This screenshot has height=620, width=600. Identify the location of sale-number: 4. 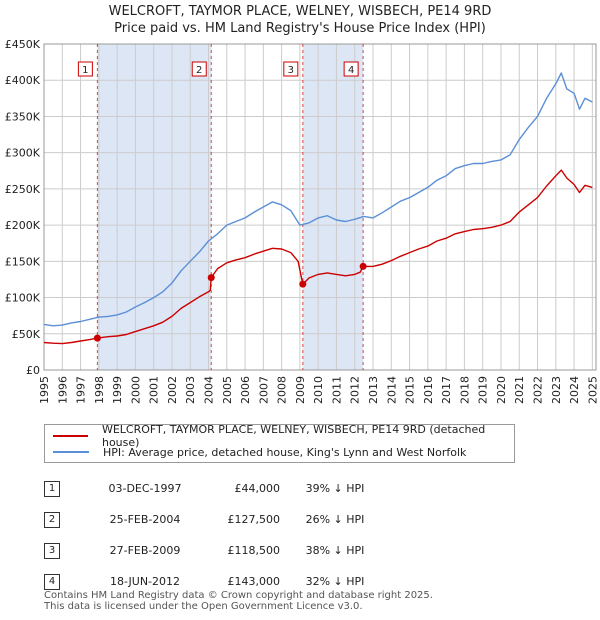
(52, 581).